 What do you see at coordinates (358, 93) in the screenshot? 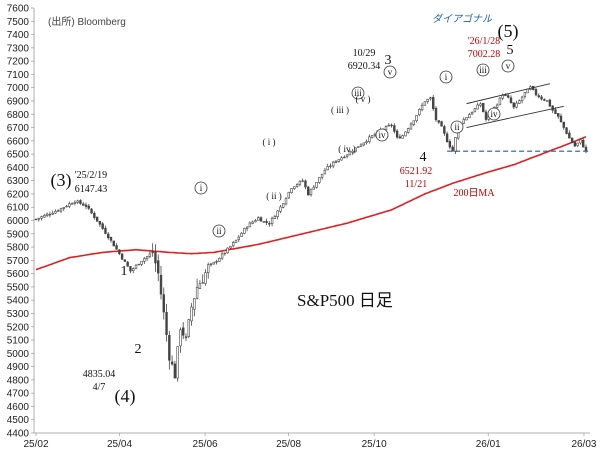
I see `circled-iii-mid-circle` at bounding box center [358, 93].